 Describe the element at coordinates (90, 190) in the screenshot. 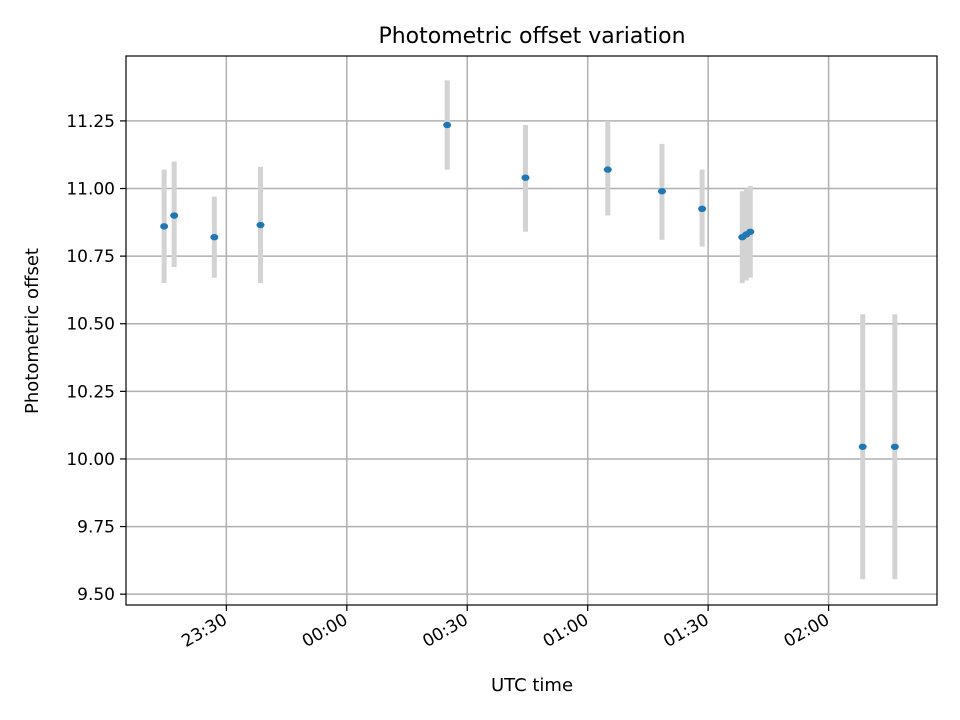

I see `y-tick-label: 11.00` at that location.